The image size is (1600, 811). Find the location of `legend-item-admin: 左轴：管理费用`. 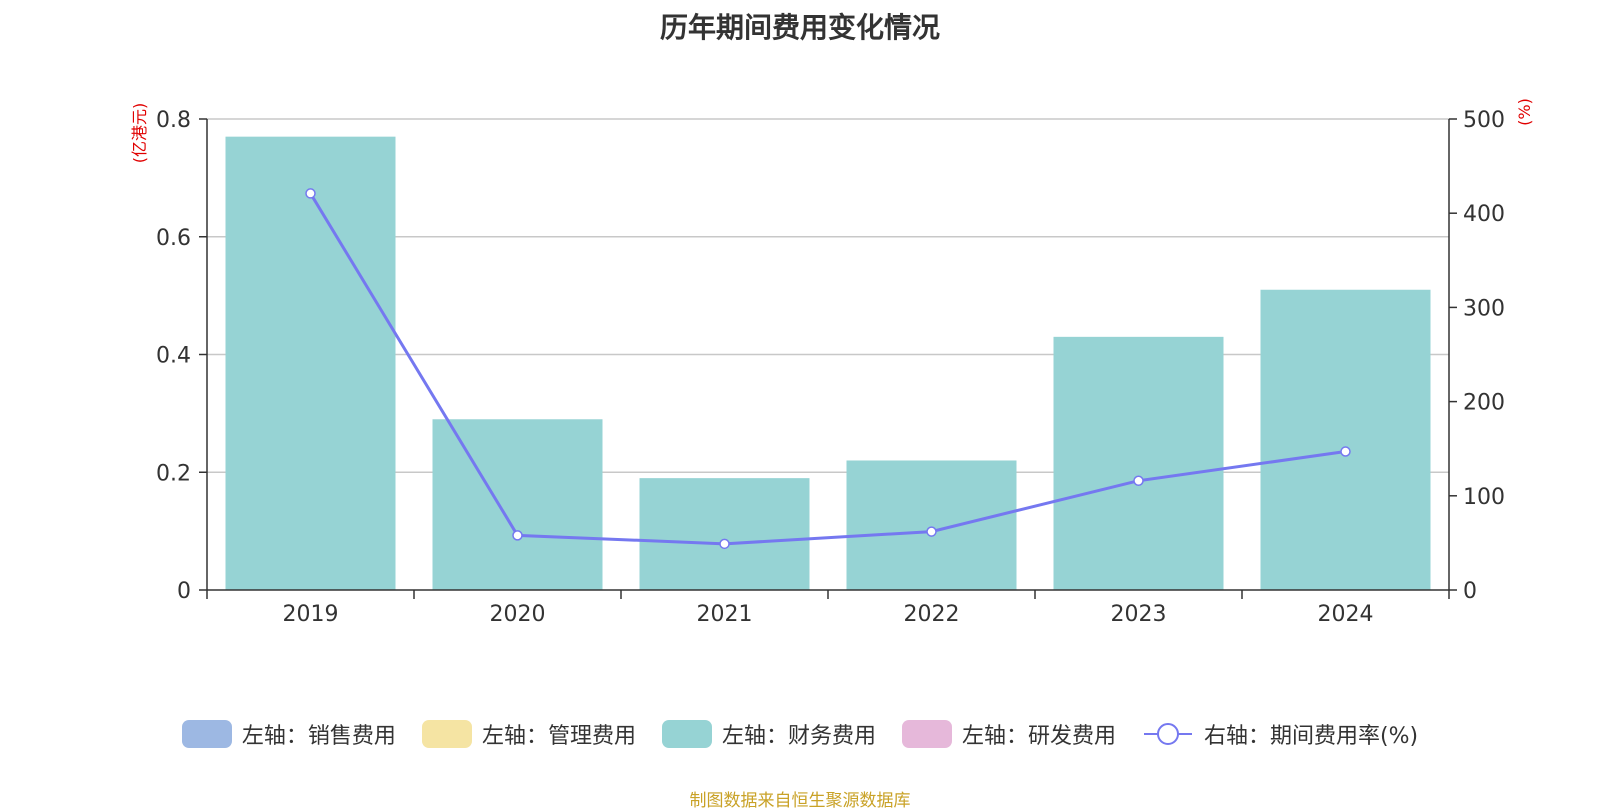

legend-item-admin: 左轴：管理费用 is located at coordinates (528, 734).